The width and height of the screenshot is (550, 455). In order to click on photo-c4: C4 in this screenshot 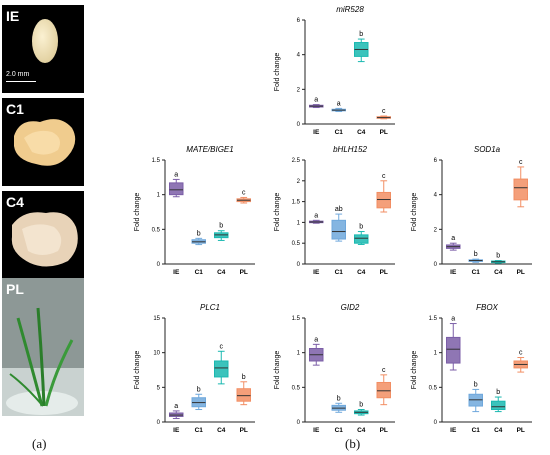, I will do `click(43, 235)`.